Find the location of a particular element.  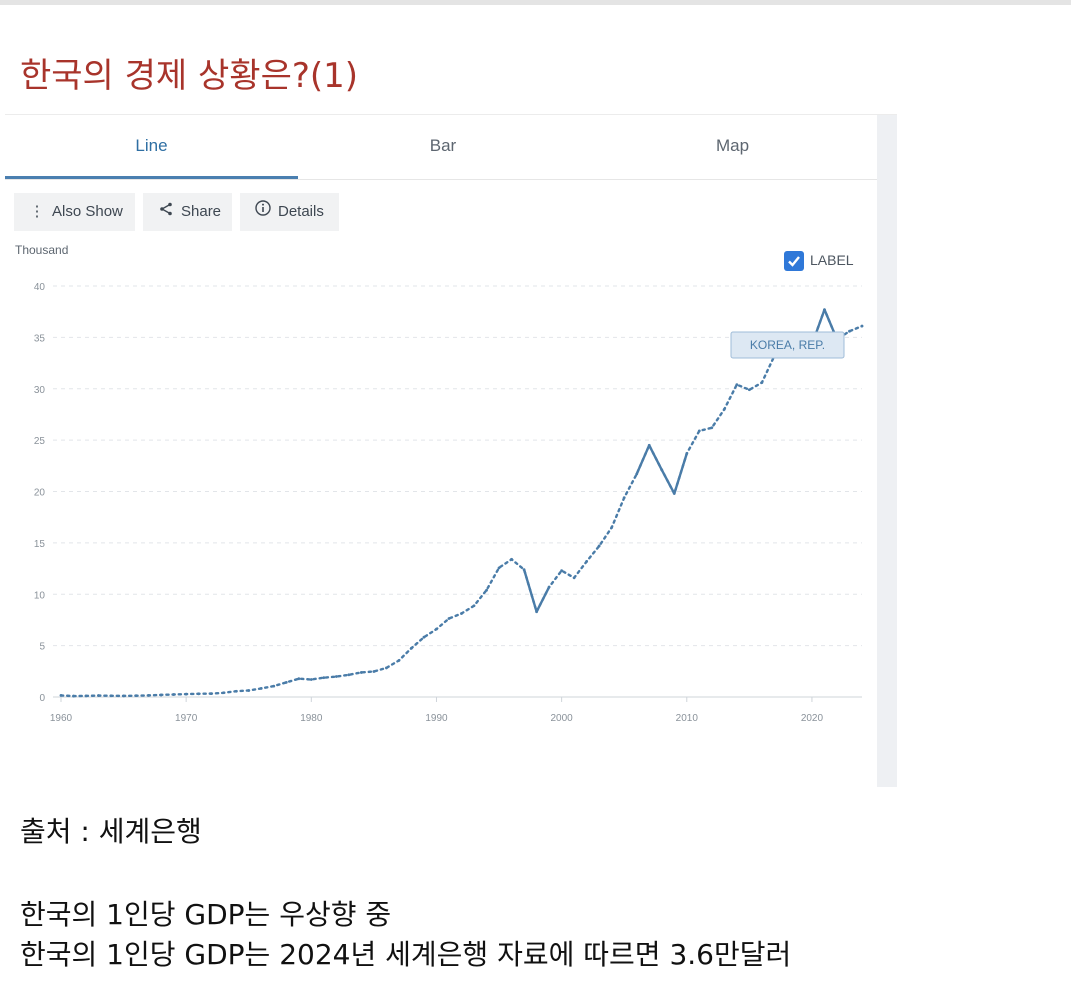

share-label: Share is located at coordinates (201, 211).